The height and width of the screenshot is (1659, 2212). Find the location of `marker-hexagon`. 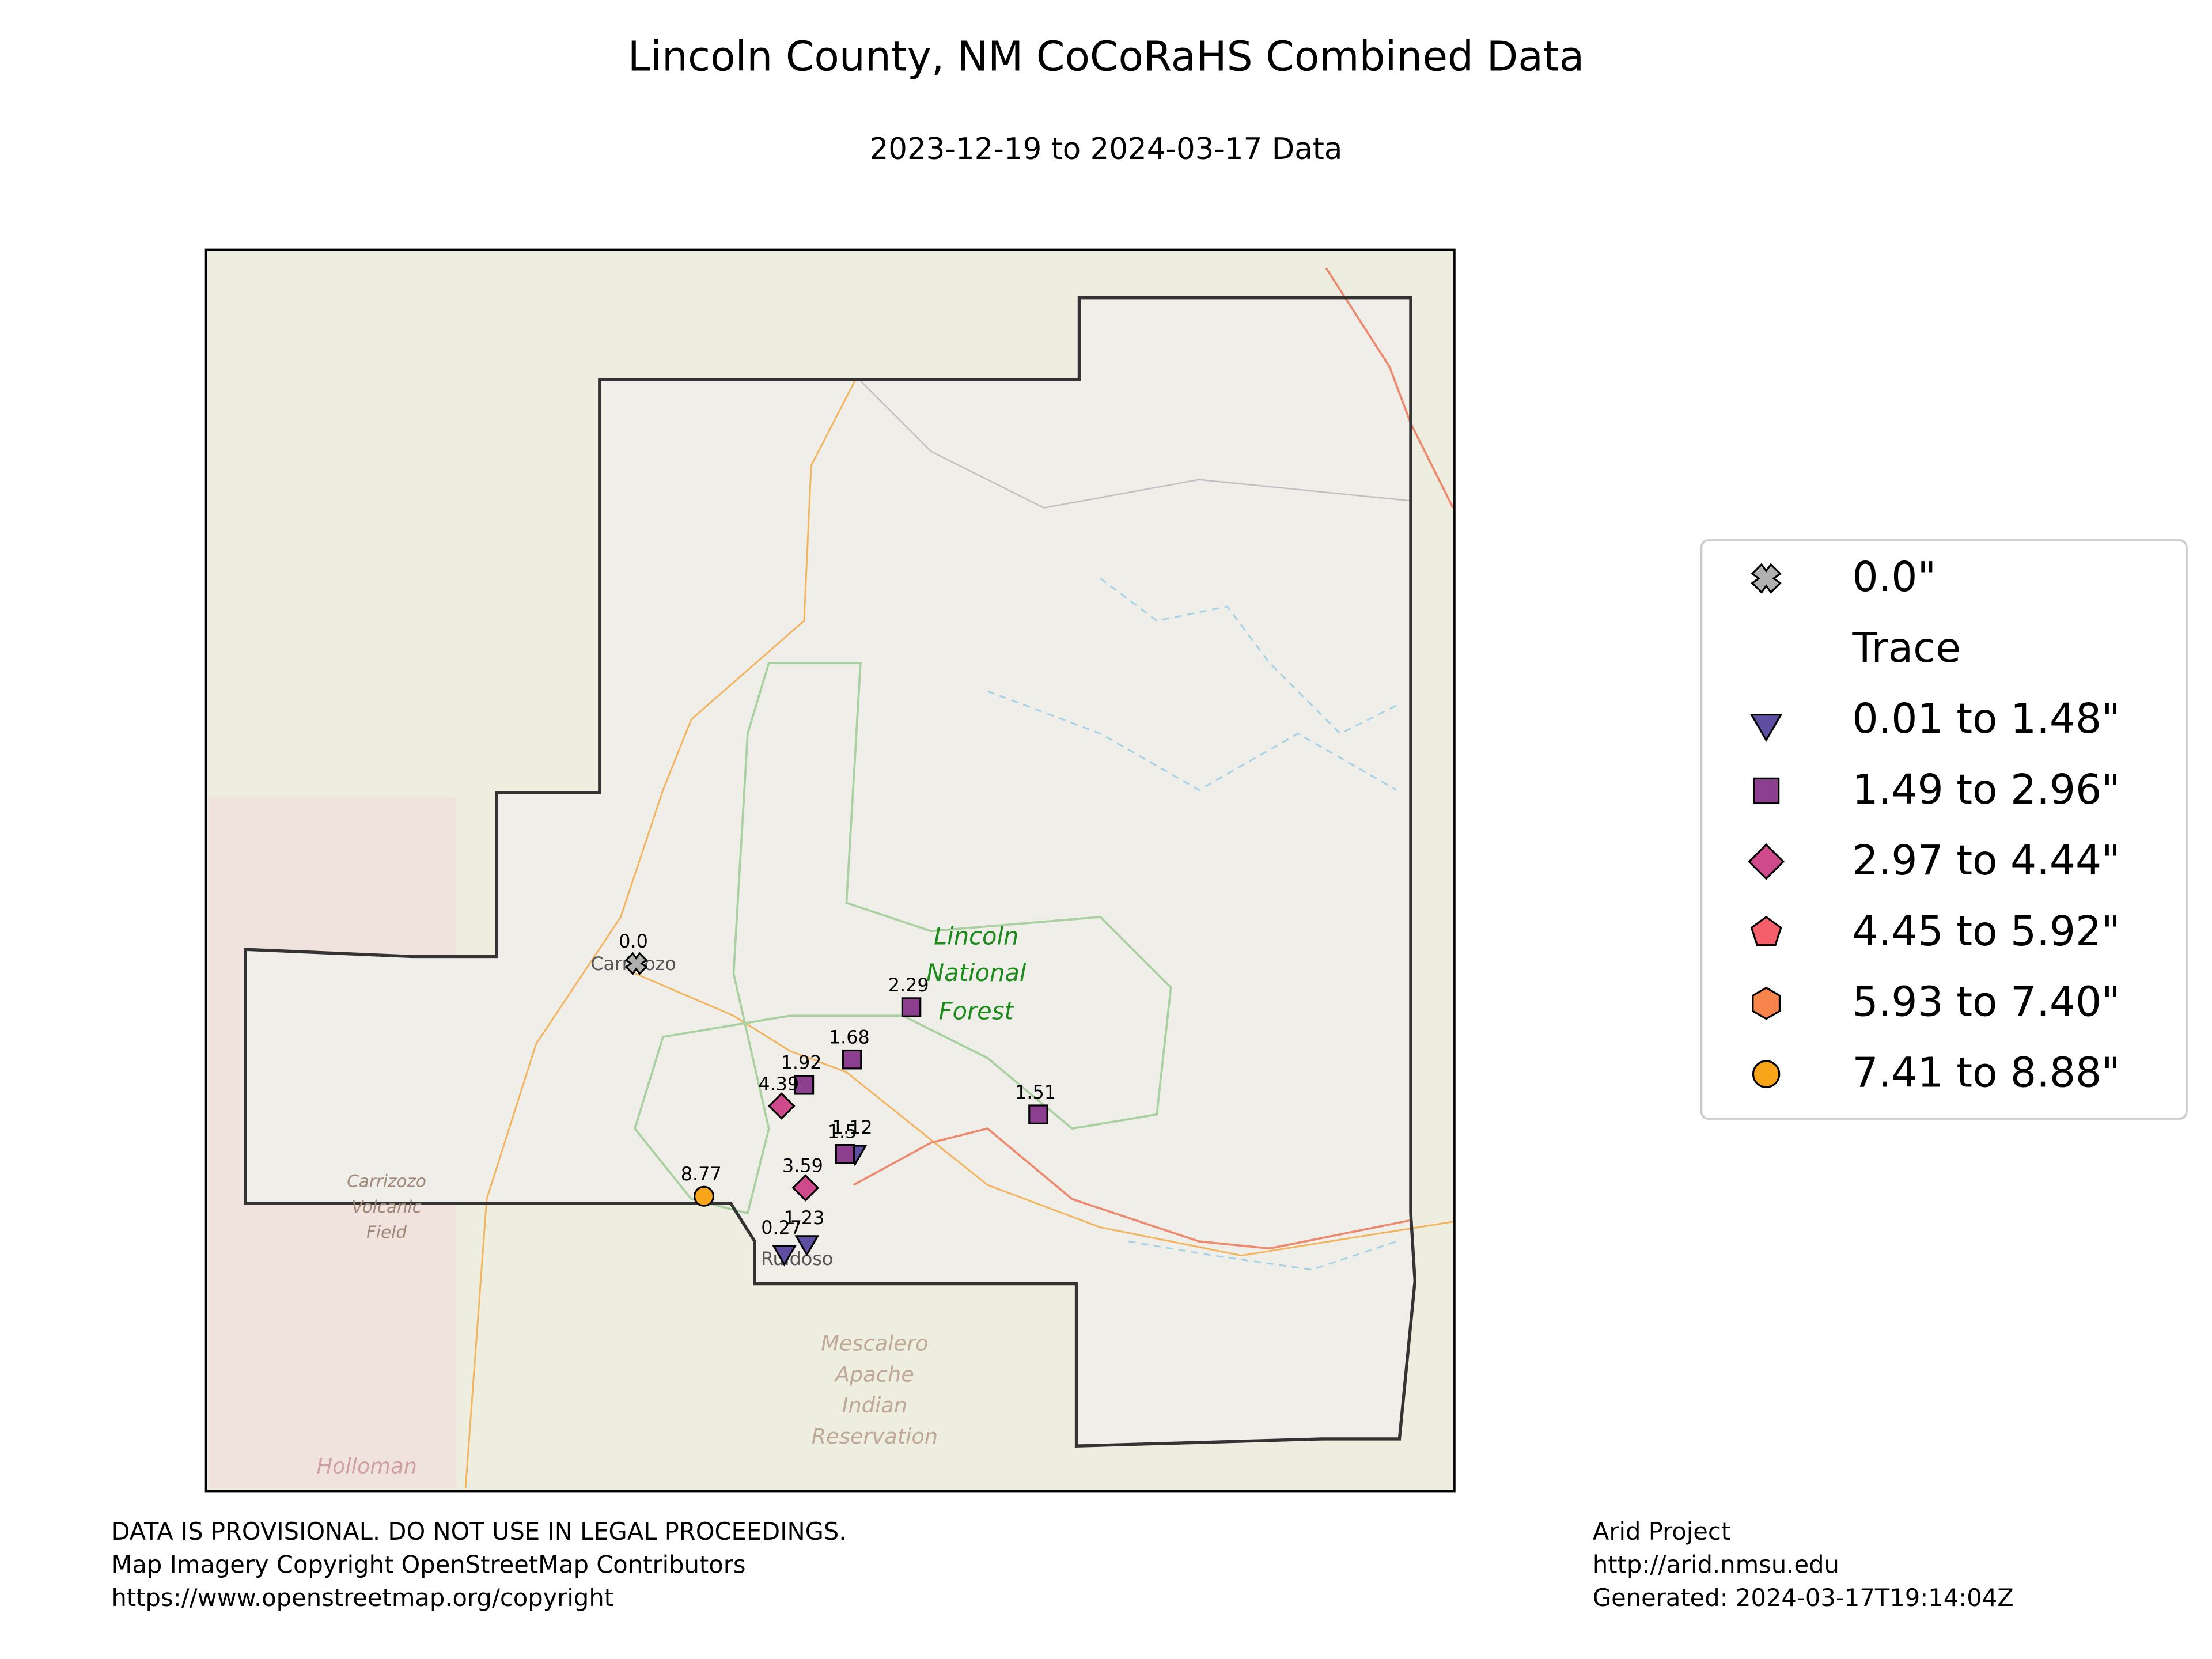

marker-hexagon is located at coordinates (1766, 1003).